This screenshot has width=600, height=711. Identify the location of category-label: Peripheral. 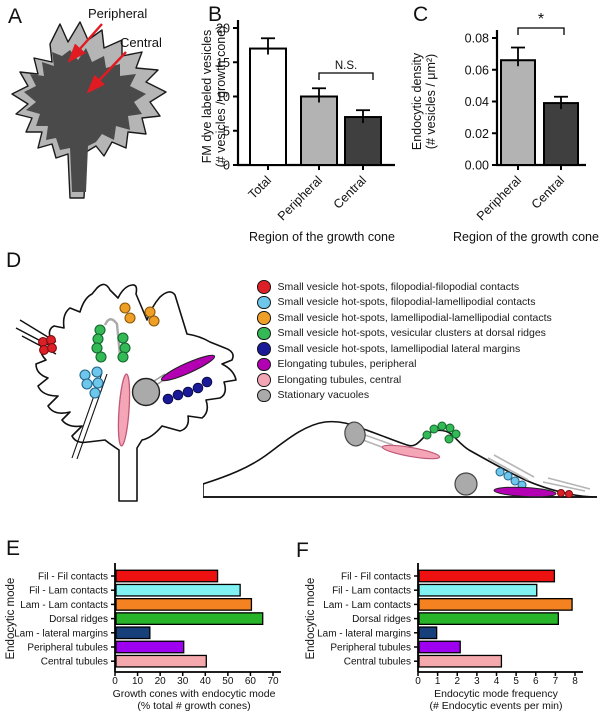
(300, 198).